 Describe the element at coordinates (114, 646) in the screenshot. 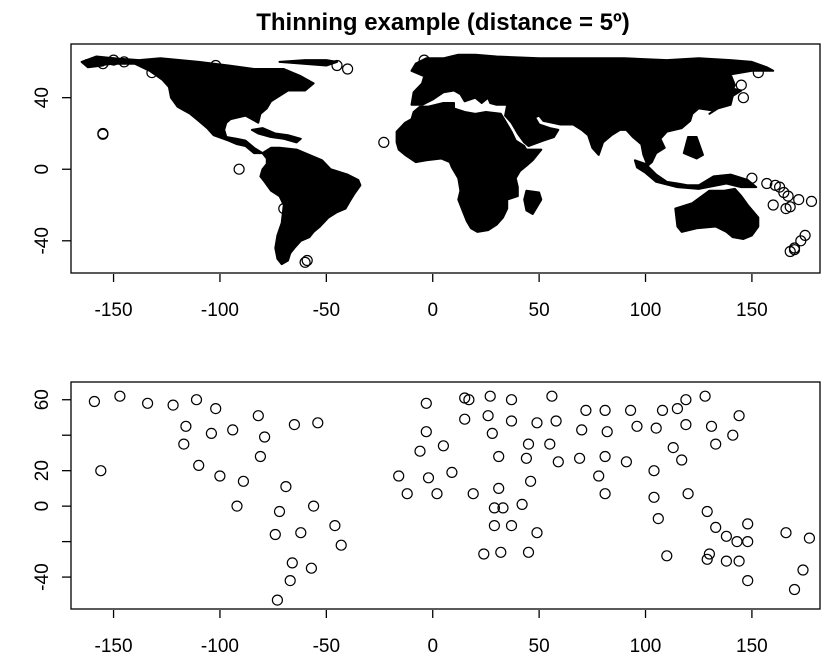

I see `bottom-xtick-label-0: -150` at that location.